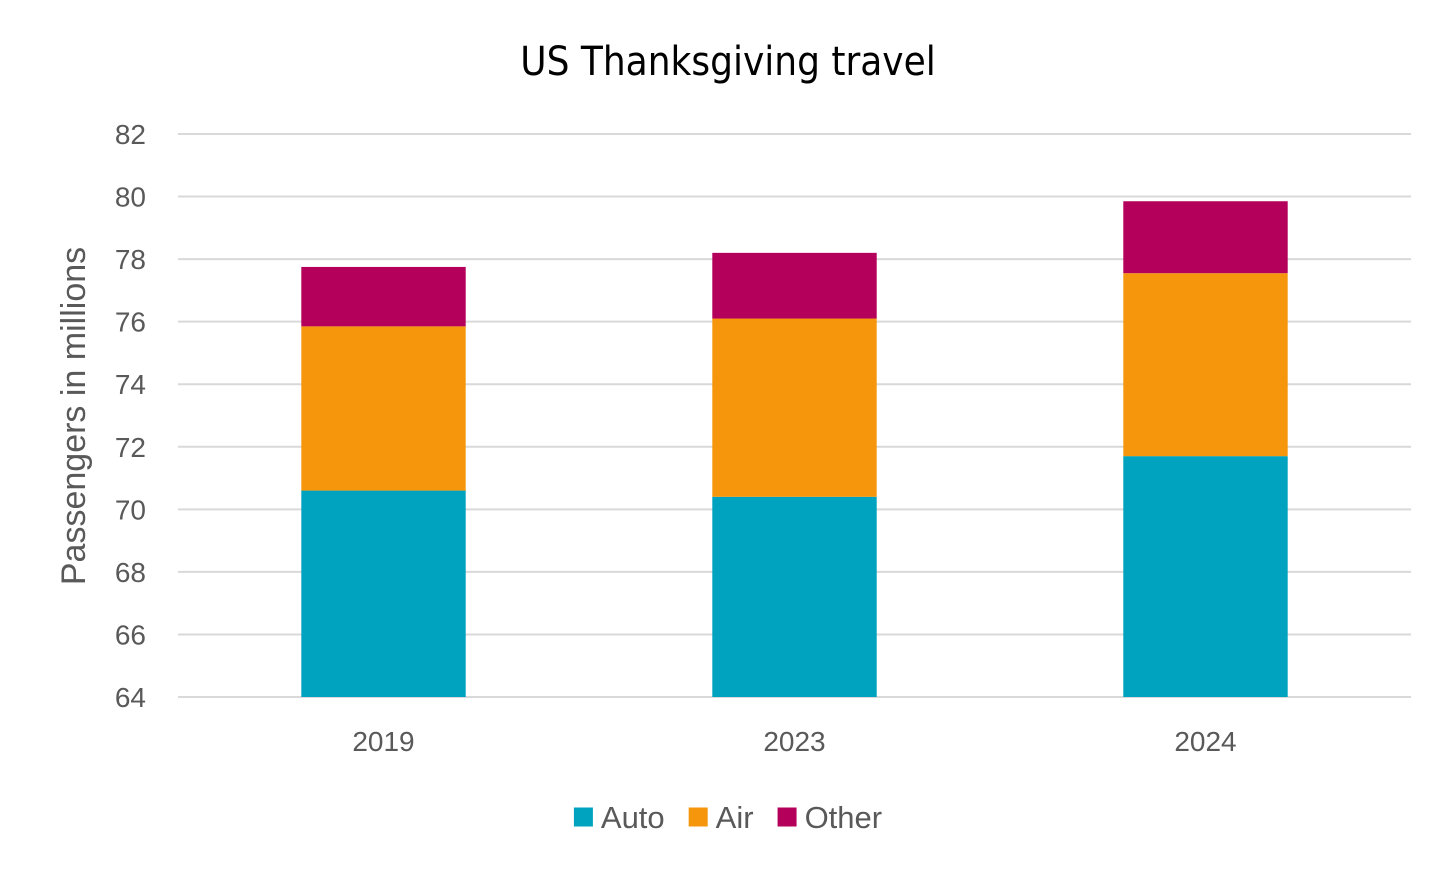 This screenshot has height=874, width=1456. What do you see at coordinates (130, 697) in the screenshot?
I see `y-tick-label: 64` at bounding box center [130, 697].